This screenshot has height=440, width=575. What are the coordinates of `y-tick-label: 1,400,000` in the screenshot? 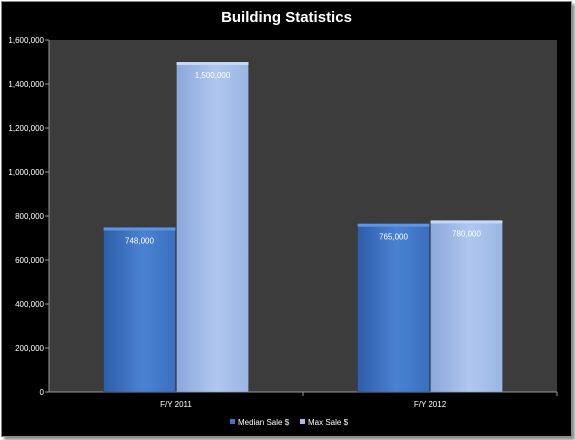 It's located at (26, 84).